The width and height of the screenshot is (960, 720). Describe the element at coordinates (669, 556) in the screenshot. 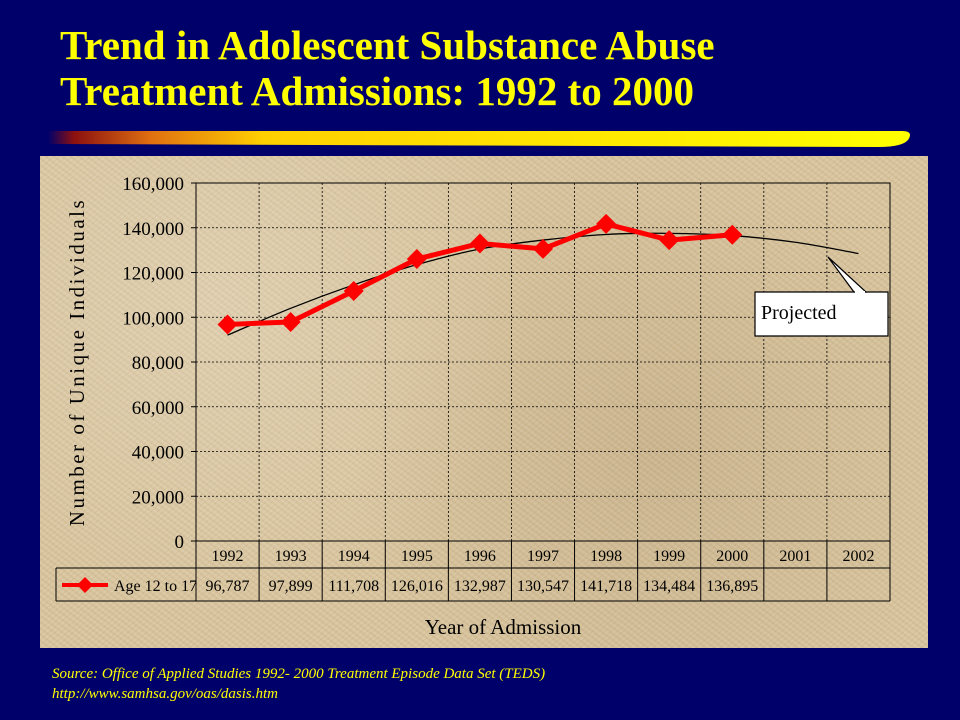

I see `x-tick-label: 1999` at that location.